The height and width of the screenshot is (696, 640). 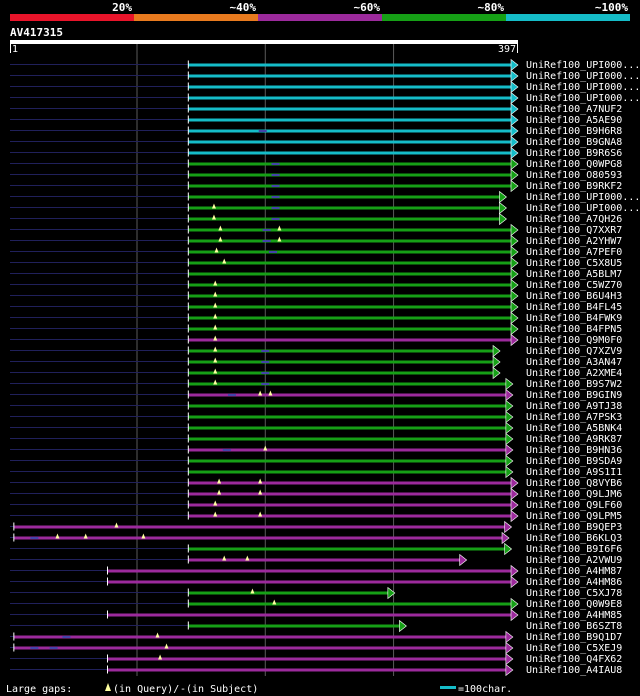 What do you see at coordinates (316, 384) in the screenshot?
I see `hit-row: UniRef100_B9S7W2` at bounding box center [316, 384].